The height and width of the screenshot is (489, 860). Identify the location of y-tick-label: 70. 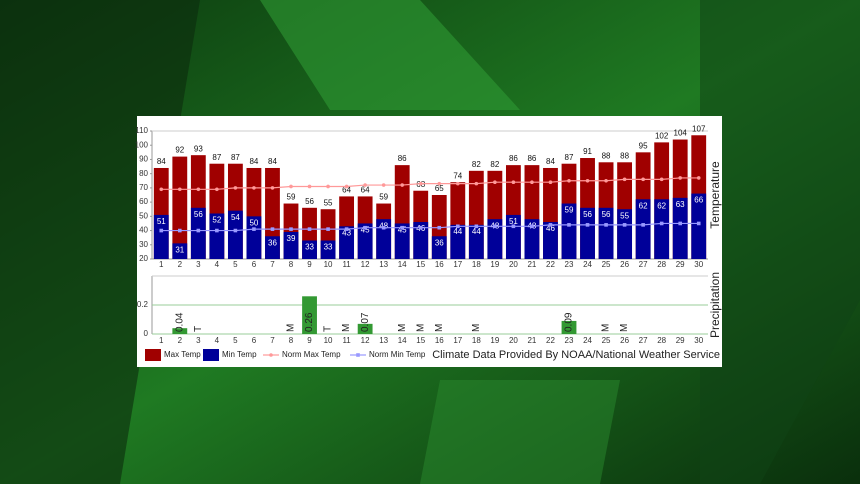
(143, 187).